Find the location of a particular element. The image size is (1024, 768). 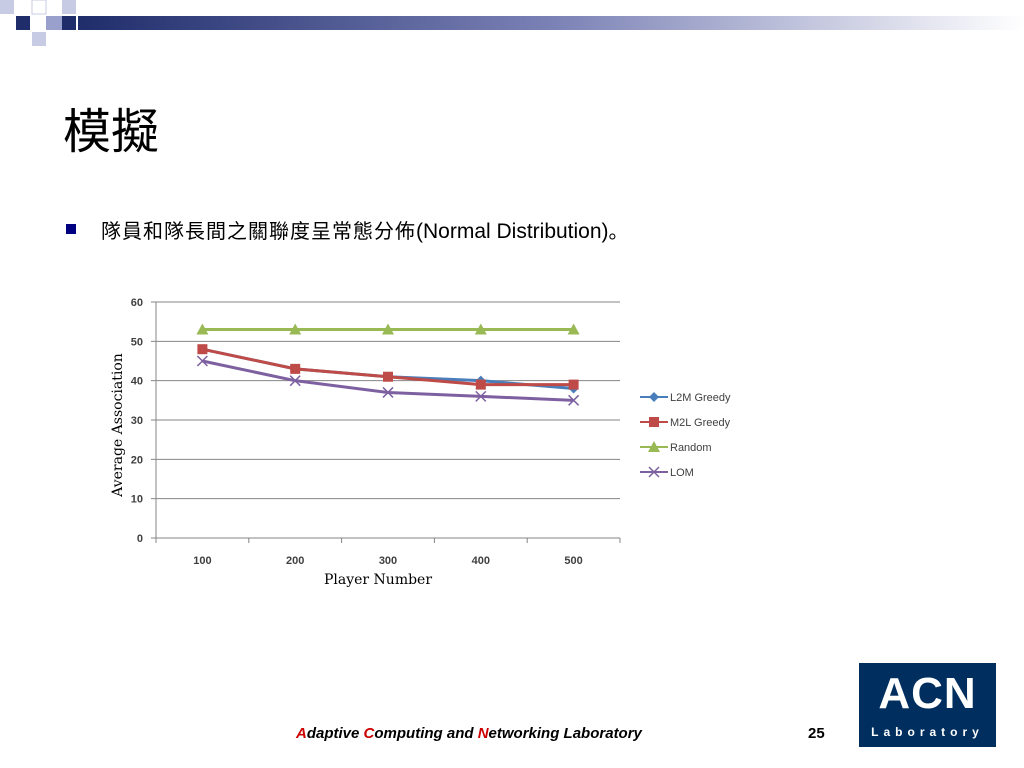

x-tick-label: 200 is located at coordinates (295, 561).